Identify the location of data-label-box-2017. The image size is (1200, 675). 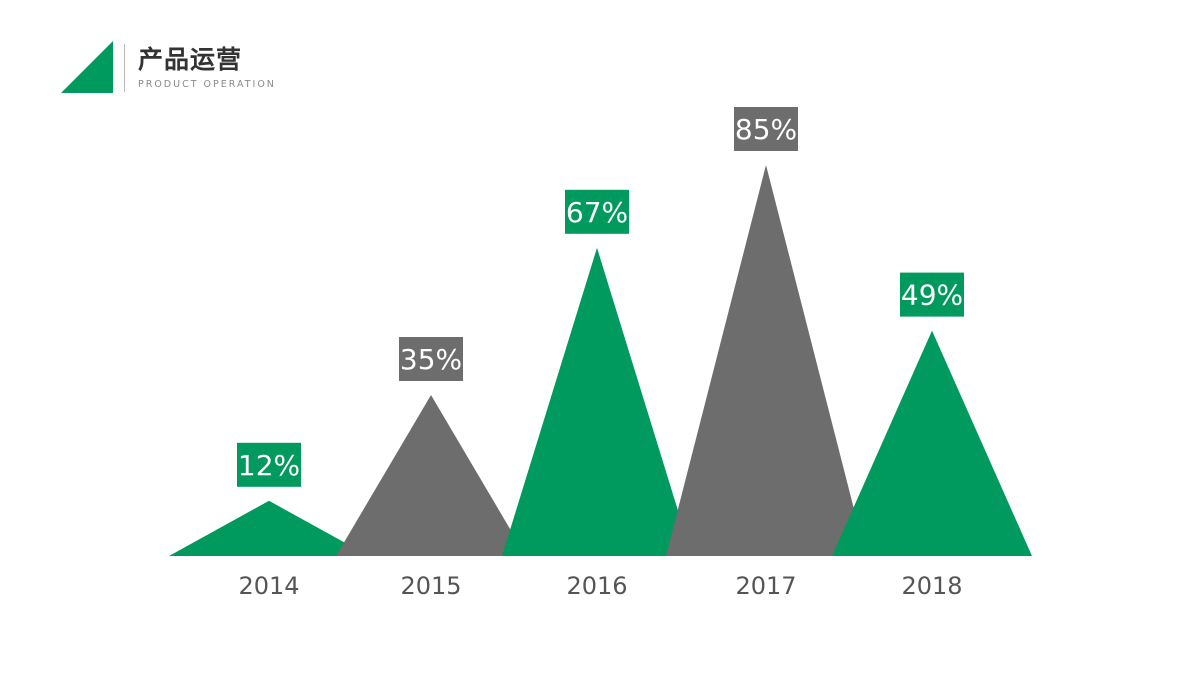
(766, 129).